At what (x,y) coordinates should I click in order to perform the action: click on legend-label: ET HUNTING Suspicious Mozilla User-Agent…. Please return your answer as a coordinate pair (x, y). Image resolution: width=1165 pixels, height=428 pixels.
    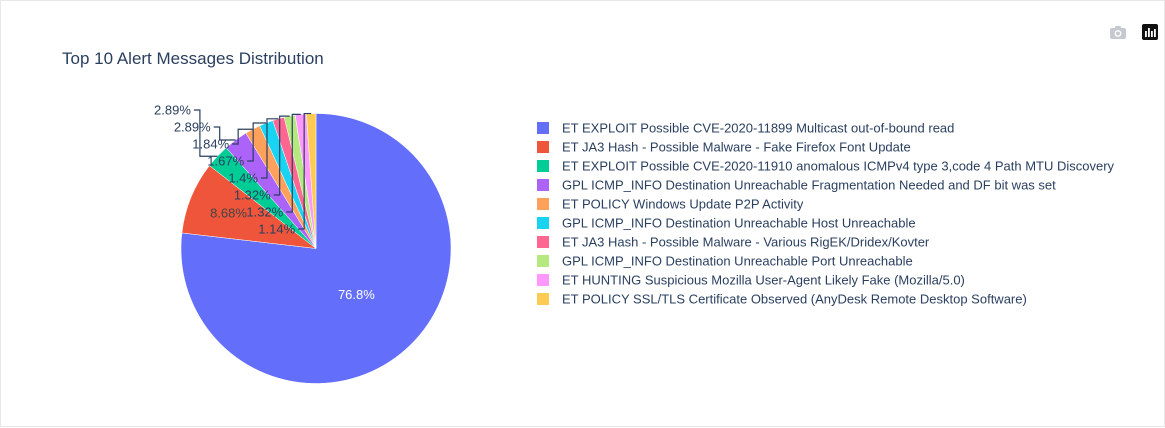
    Looking at the image, I should click on (763, 280).